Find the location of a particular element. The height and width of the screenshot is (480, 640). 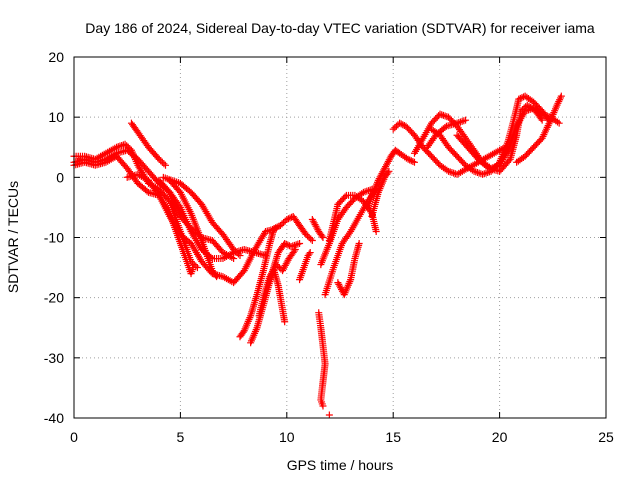

series-s6 is located at coordinates (196, 219).